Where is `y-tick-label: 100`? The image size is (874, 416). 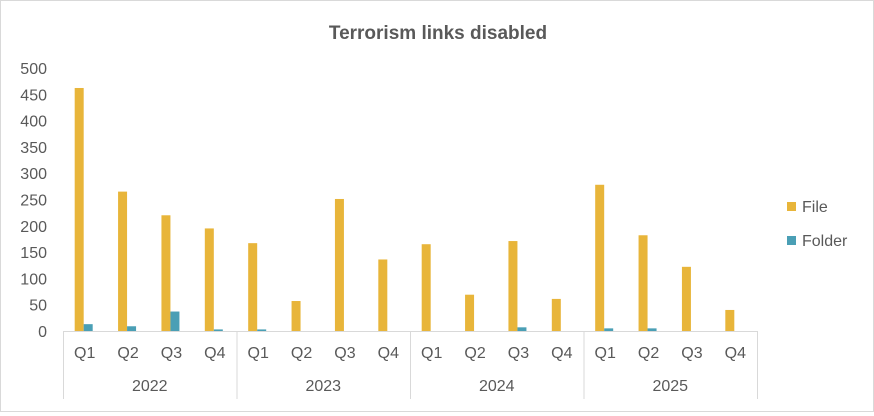
y-tick-label: 100 is located at coordinates (33, 279).